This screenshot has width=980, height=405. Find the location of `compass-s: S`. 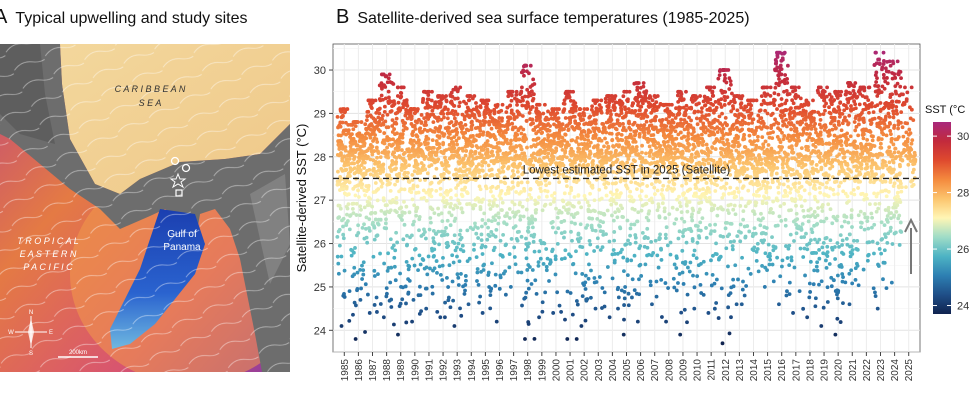

compass-s: S is located at coordinates (31, 354).